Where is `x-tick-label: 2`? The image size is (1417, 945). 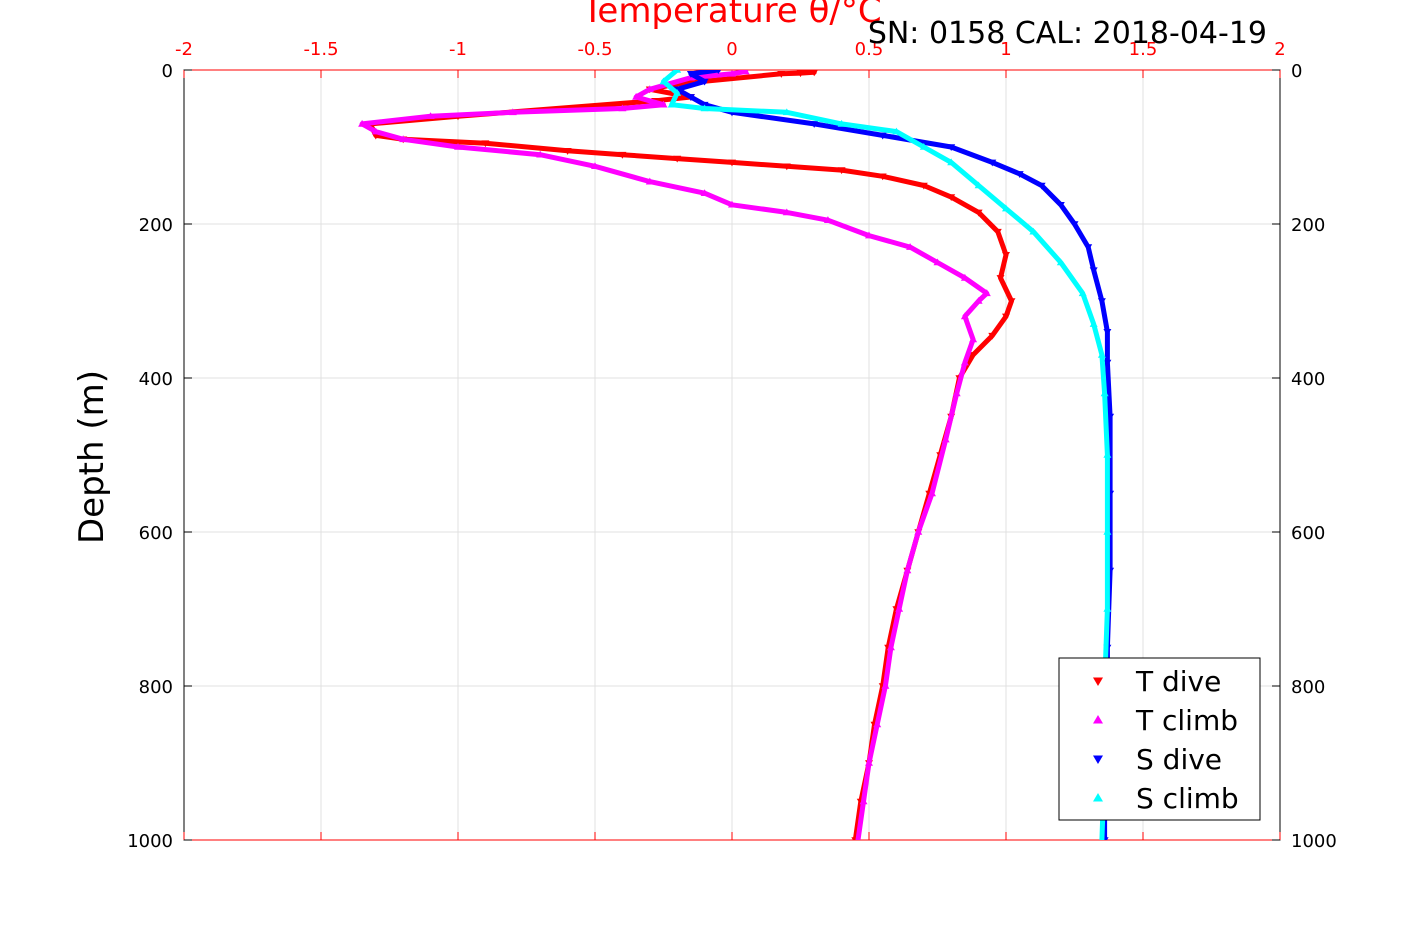
x-tick-label: 2 is located at coordinates (1279, 49).